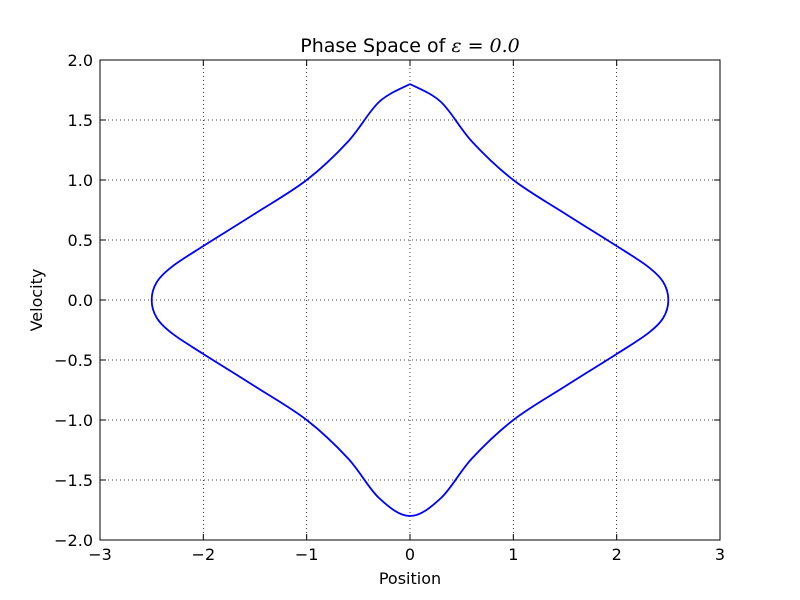 This screenshot has width=800, height=600. I want to click on y-tick-label: −2.0, so click(73, 540).